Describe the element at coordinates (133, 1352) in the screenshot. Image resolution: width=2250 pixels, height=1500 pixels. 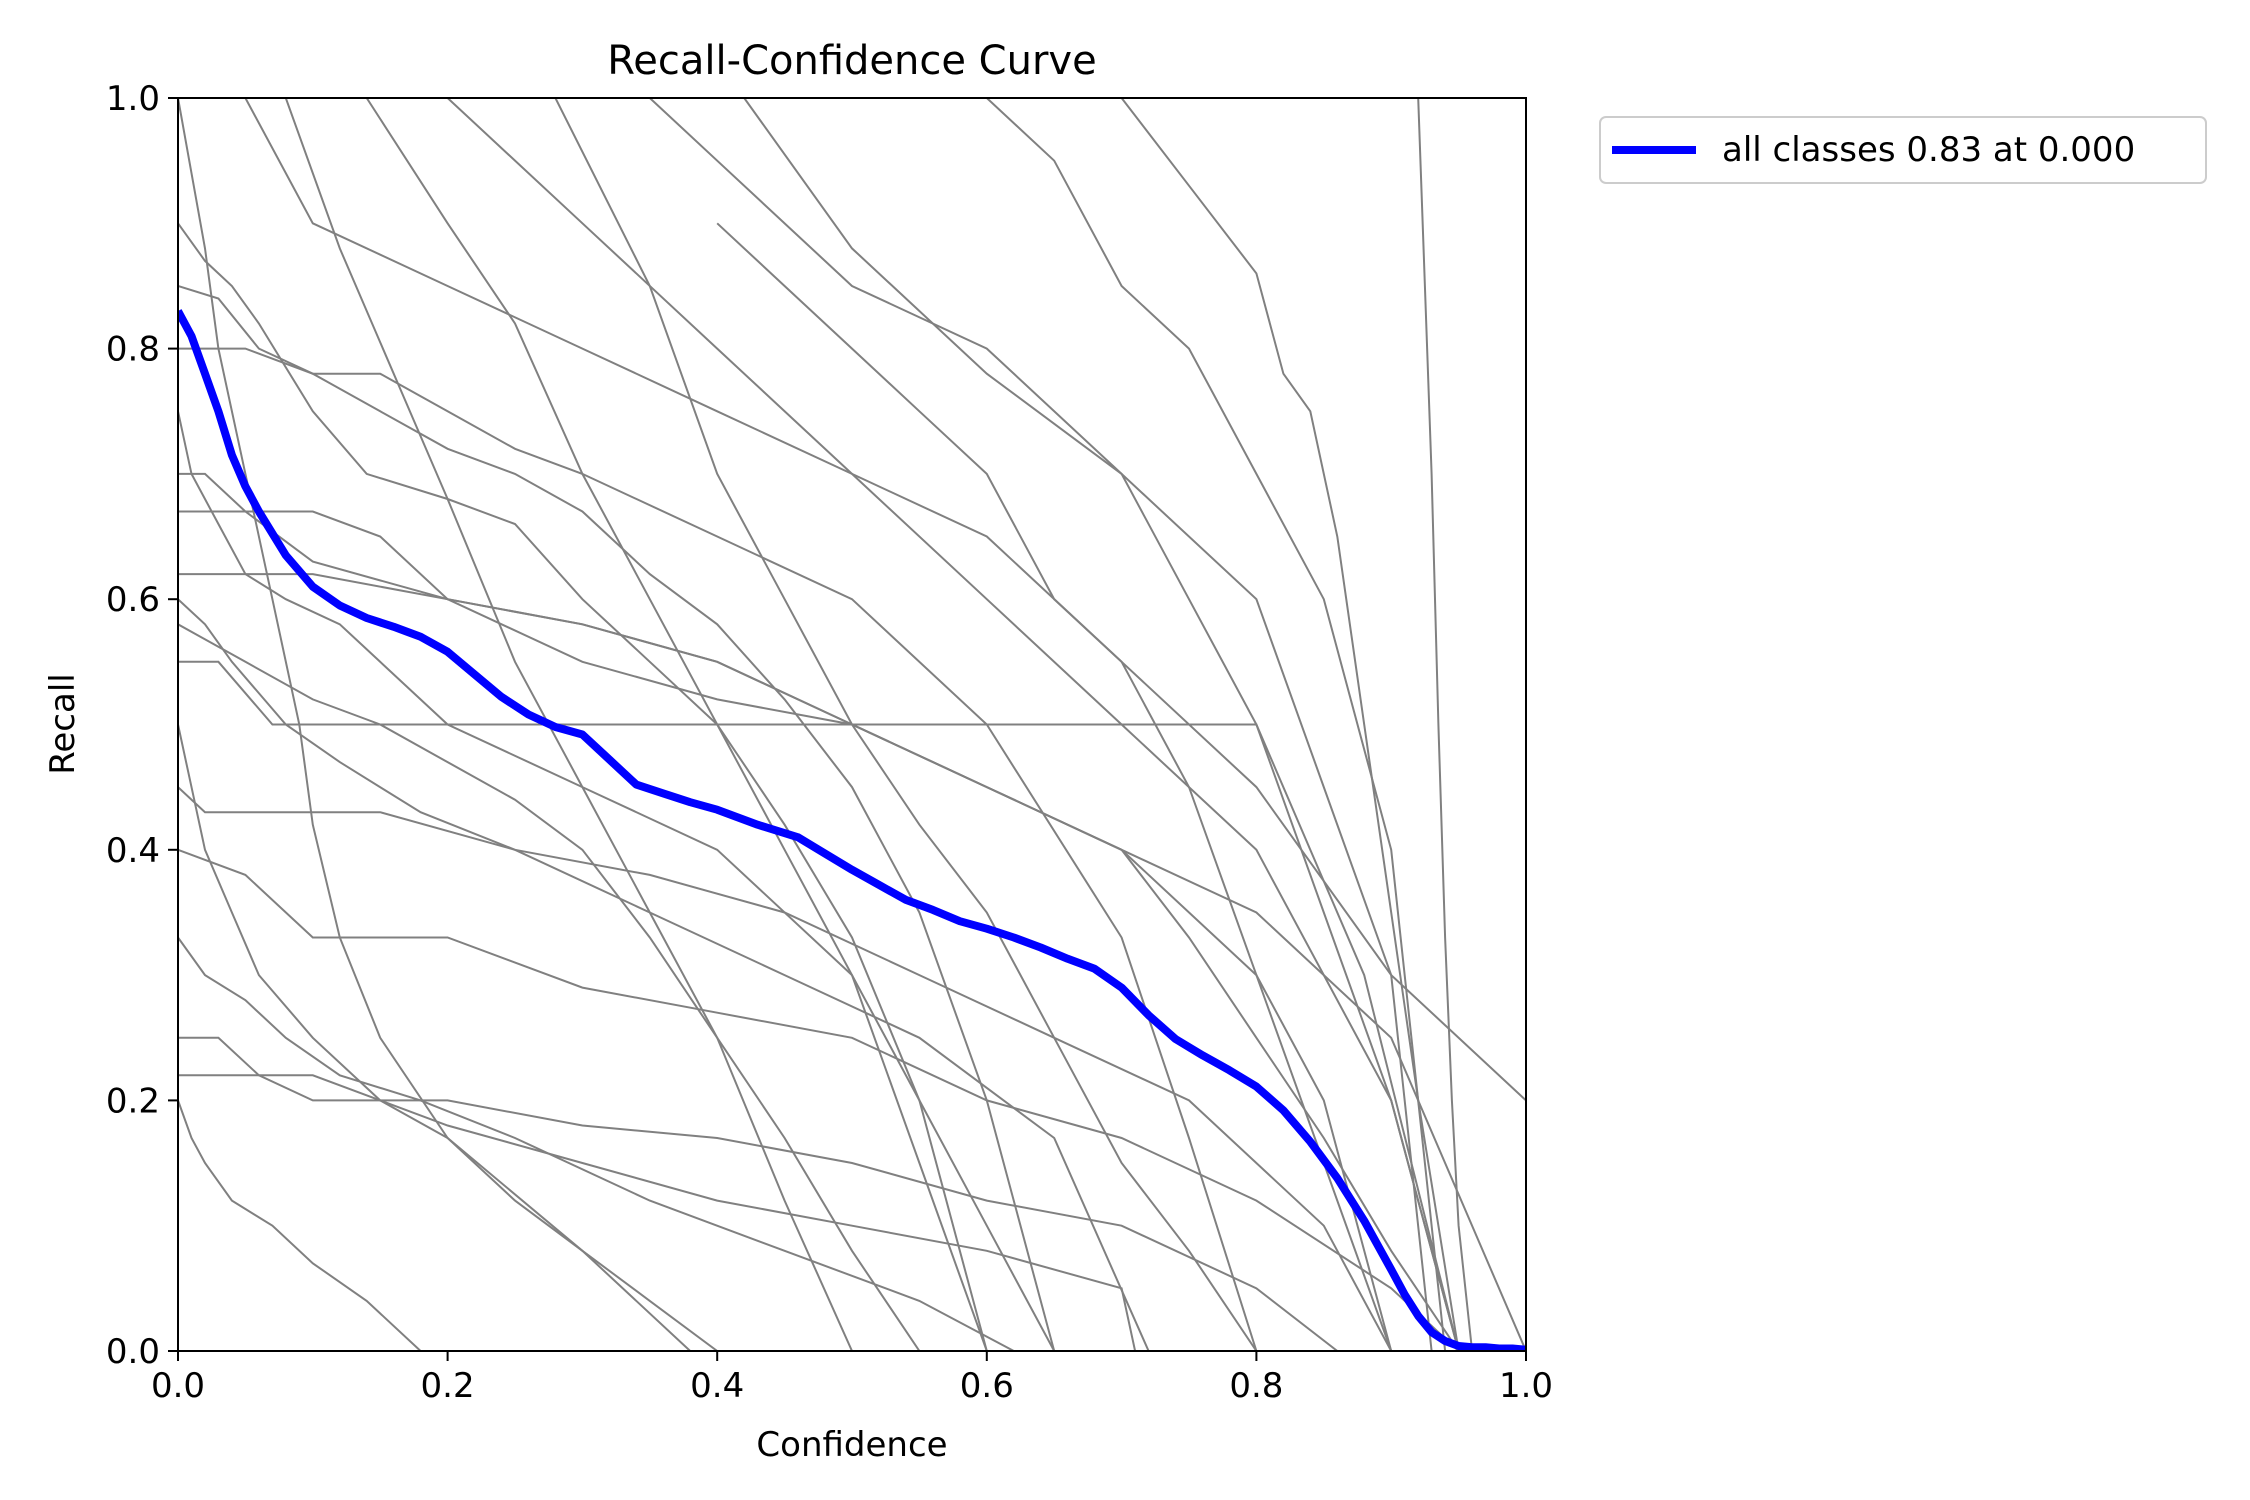
I see `y-tick-label: 0.0` at that location.